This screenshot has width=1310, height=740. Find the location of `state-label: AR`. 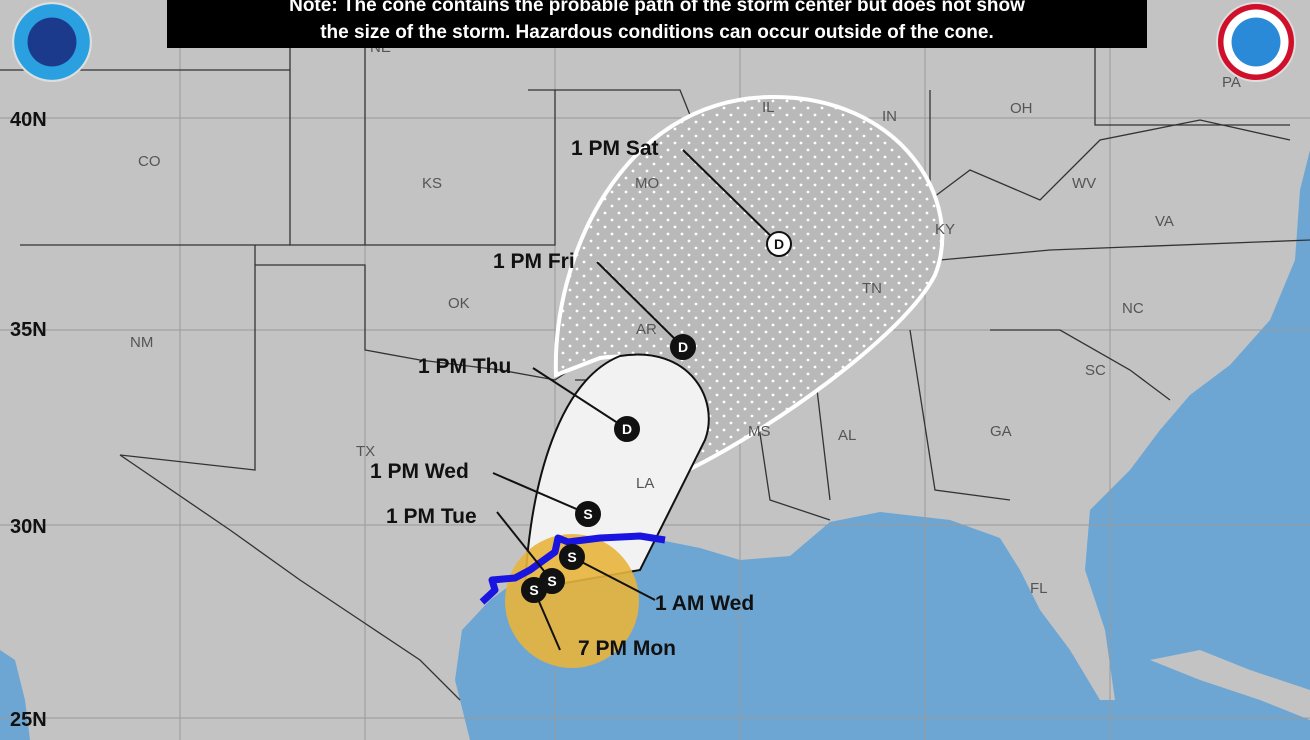

state-label: AR is located at coordinates (646, 329).